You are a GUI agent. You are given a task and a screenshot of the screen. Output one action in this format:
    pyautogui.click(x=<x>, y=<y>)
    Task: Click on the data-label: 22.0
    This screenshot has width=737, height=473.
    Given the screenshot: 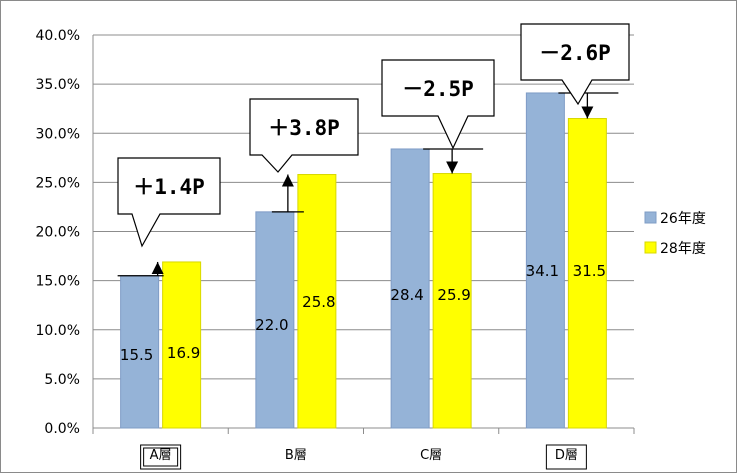 What is the action you would take?
    pyautogui.click(x=271, y=325)
    